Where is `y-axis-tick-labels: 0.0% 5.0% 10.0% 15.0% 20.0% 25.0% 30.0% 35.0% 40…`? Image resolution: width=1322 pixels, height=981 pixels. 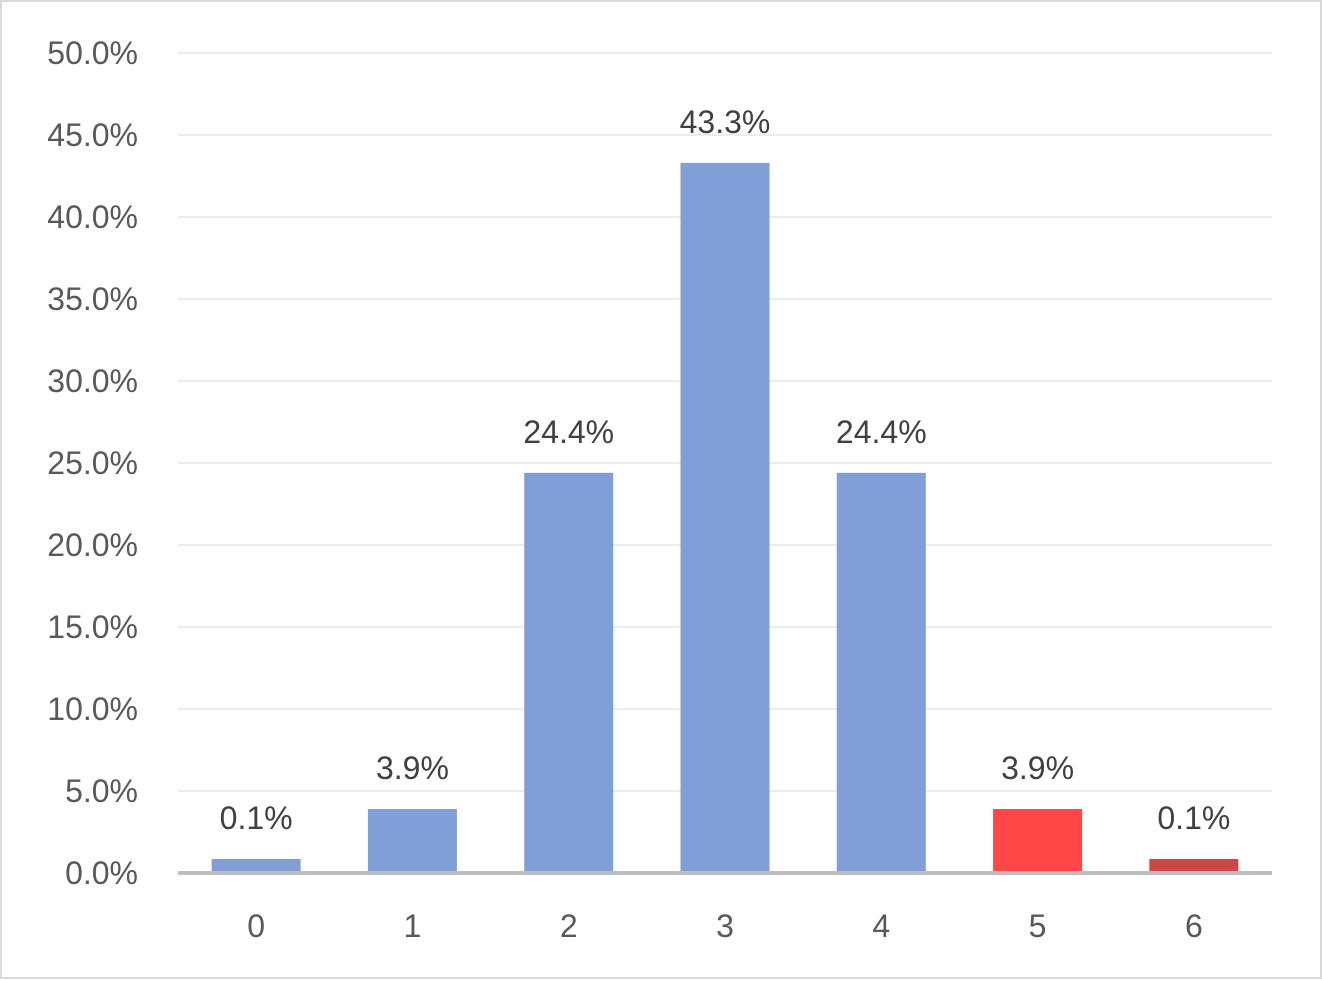 y-axis-tick-labels: 0.0% 5.0% 10.0% 15.0% 20.0% 25.0% 30.0% 35.0% 40… is located at coordinates (92, 463).